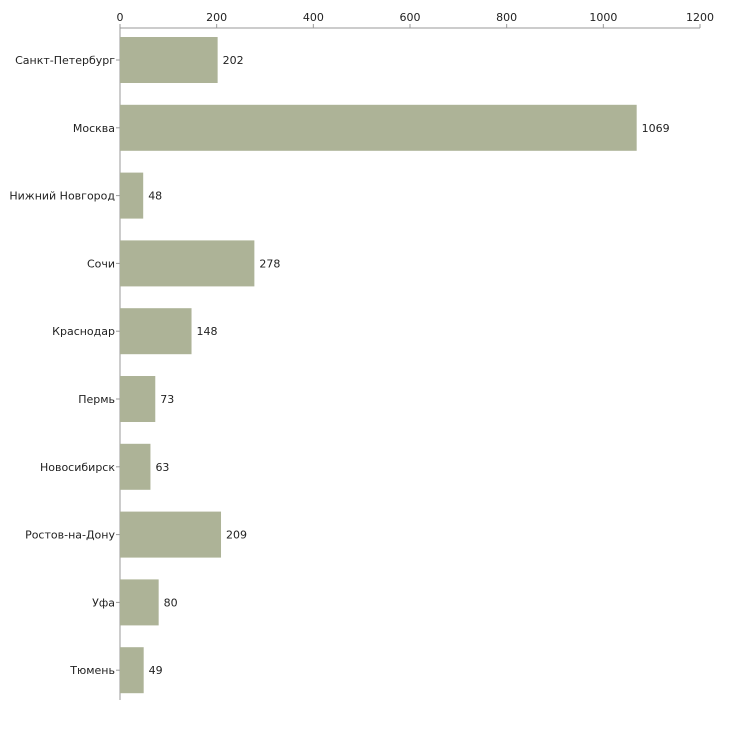 This screenshot has height=734, width=730. Describe the element at coordinates (70, 535) in the screenshot. I see `category-label: Ростов-на-Дону` at that location.